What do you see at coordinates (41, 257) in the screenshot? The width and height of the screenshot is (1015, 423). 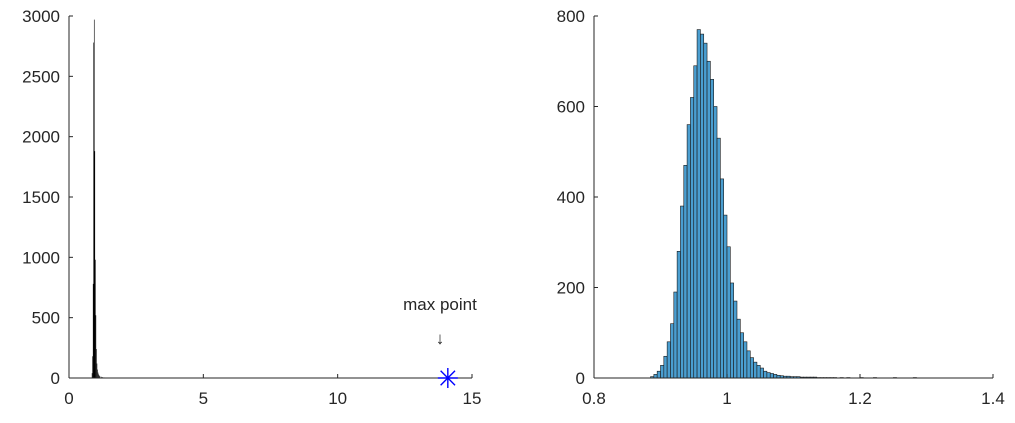 I see `left-y-tick-label: 1000` at bounding box center [41, 257].